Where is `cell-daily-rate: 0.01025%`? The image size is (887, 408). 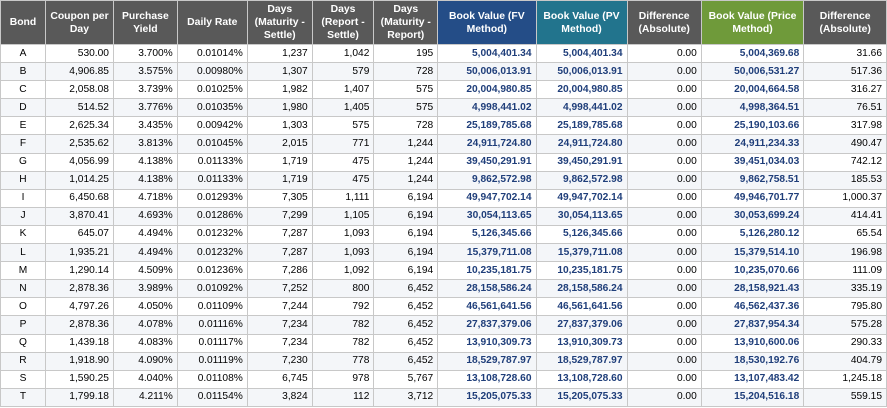
cell-daily-rate: 0.01025% is located at coordinates (212, 90).